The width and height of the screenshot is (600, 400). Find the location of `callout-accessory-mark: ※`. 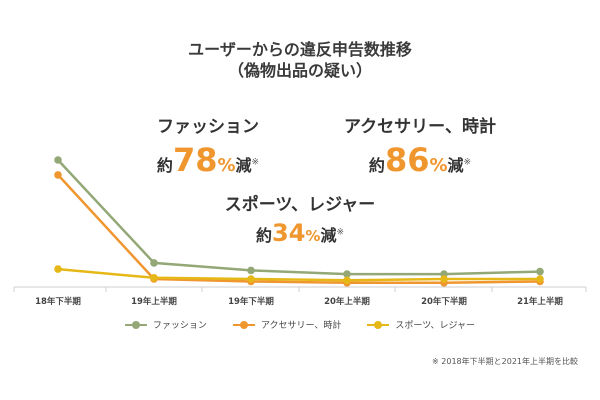

callout-accessory-mark: ※ is located at coordinates (467, 162).